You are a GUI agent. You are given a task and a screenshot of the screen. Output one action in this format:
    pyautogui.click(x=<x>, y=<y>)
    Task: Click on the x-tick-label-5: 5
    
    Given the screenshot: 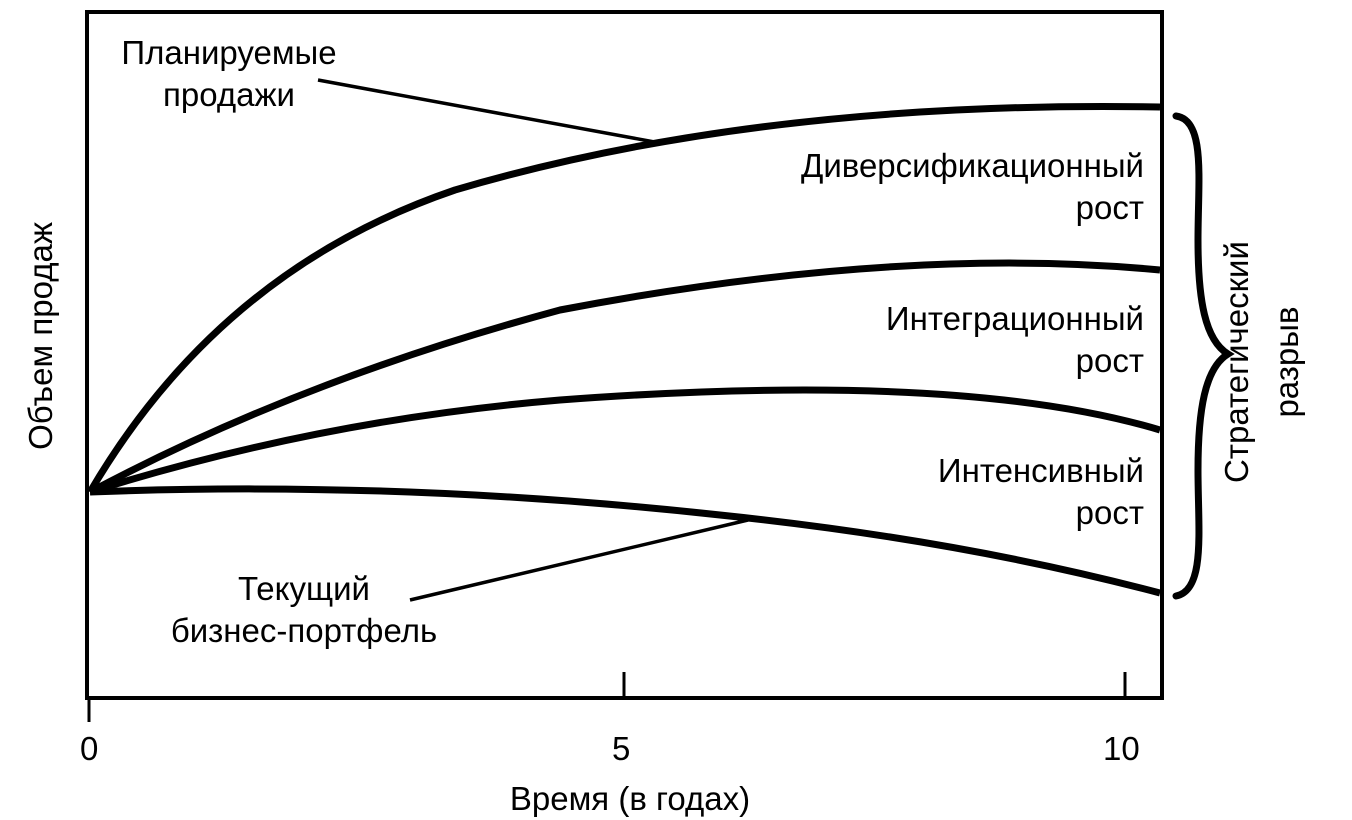 What is the action you would take?
    pyautogui.click(x=621, y=748)
    